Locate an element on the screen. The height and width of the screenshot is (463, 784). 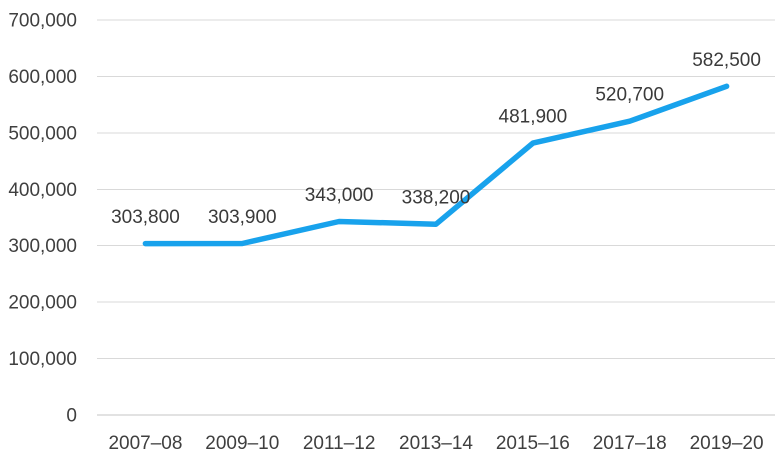
data-point-label: 303,800 is located at coordinates (145, 217).